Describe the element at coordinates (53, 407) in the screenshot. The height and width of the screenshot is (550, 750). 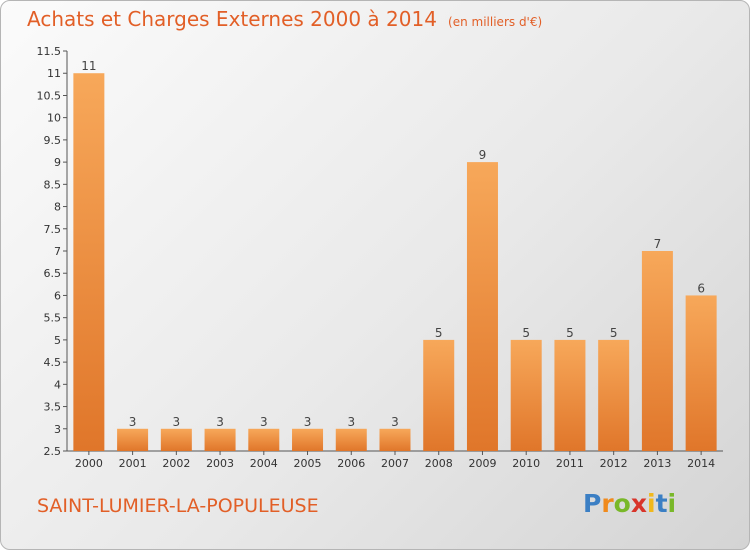
I see `y-tick-label: 3.5` at that location.